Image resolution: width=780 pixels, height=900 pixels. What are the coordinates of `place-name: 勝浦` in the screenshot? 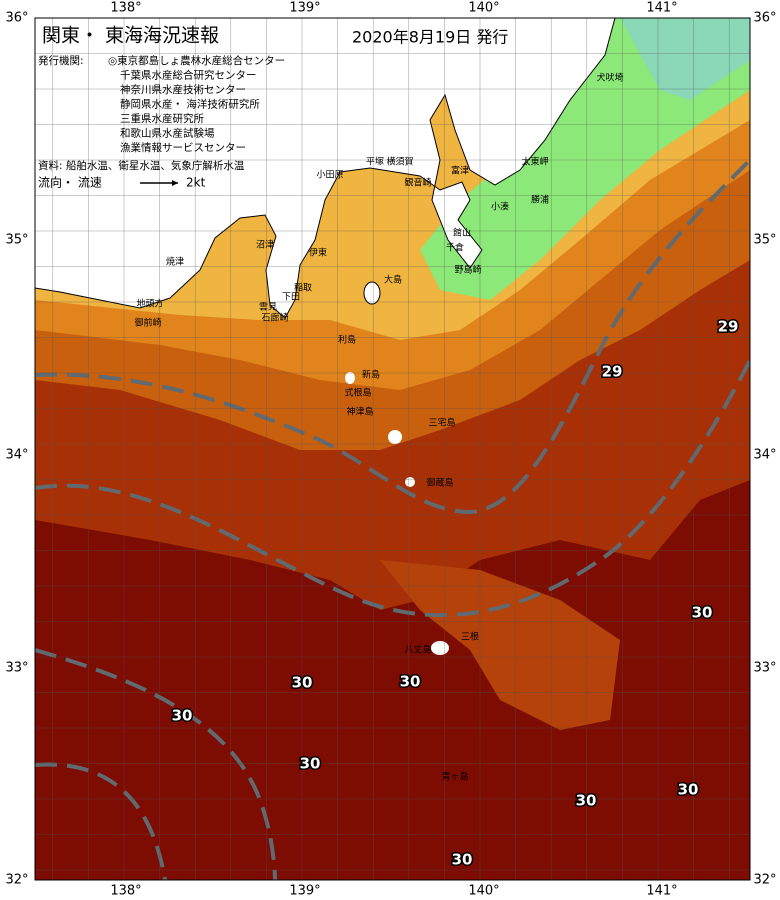 It's located at (540, 200).